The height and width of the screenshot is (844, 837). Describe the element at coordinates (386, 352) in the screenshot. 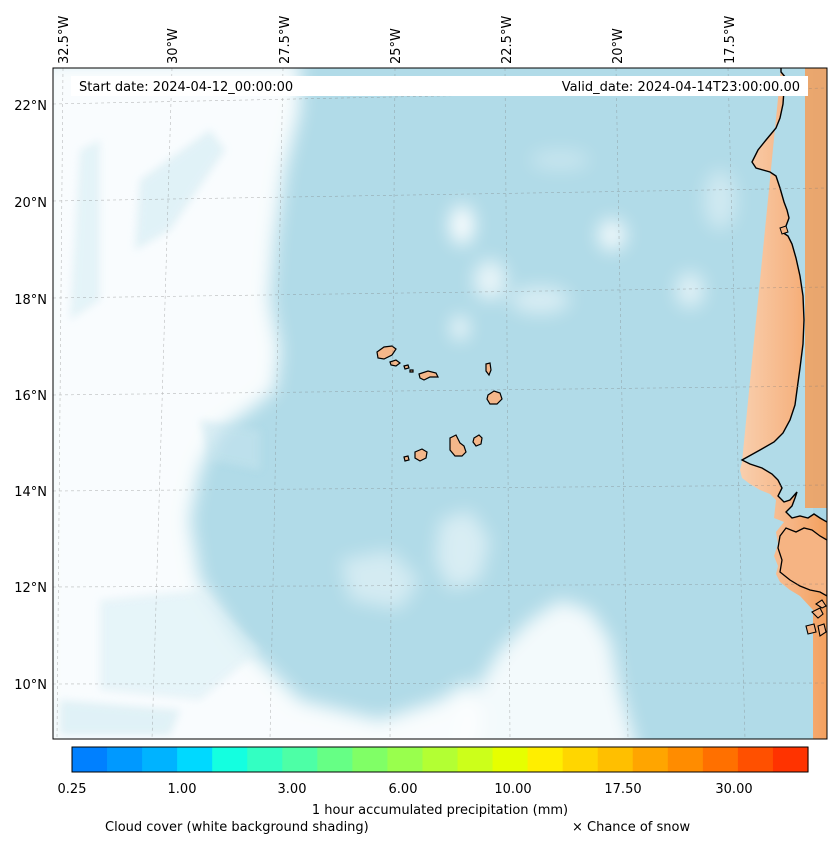

I see `island-santo-antao` at that location.